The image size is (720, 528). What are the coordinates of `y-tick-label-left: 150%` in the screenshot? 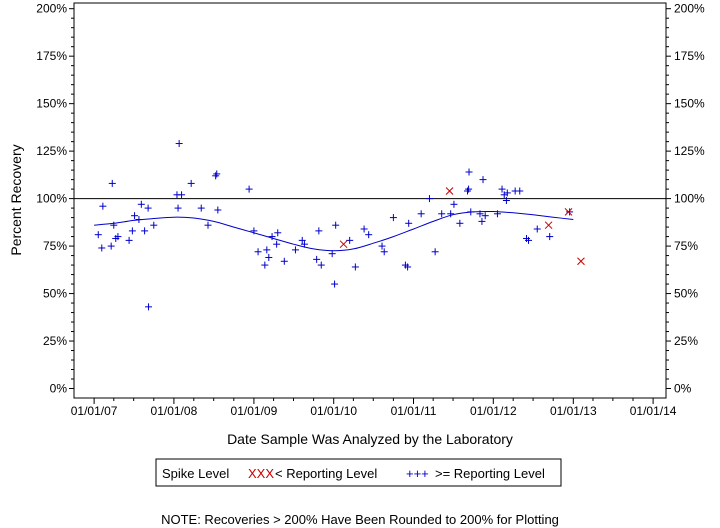 It's located at (51, 104).